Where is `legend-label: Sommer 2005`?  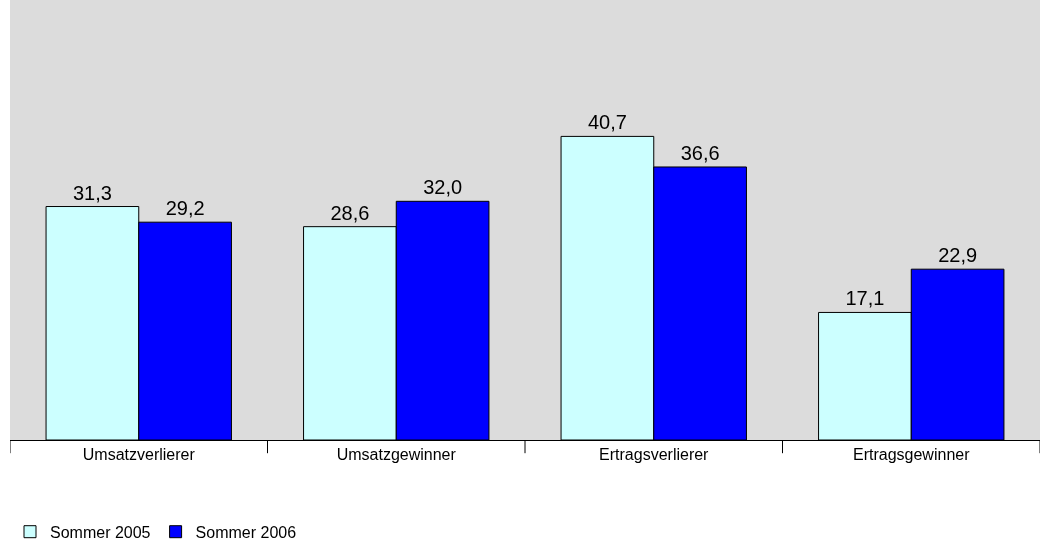 legend-label: Sommer 2005 is located at coordinates (100, 532).